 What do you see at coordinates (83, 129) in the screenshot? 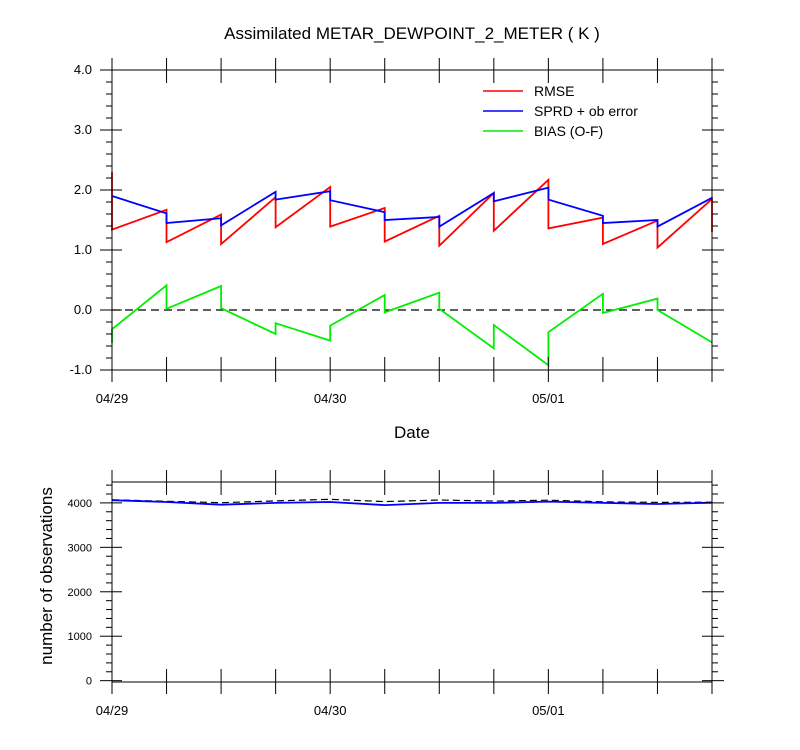
I see `top-y-tick-label: 3.0` at bounding box center [83, 129].